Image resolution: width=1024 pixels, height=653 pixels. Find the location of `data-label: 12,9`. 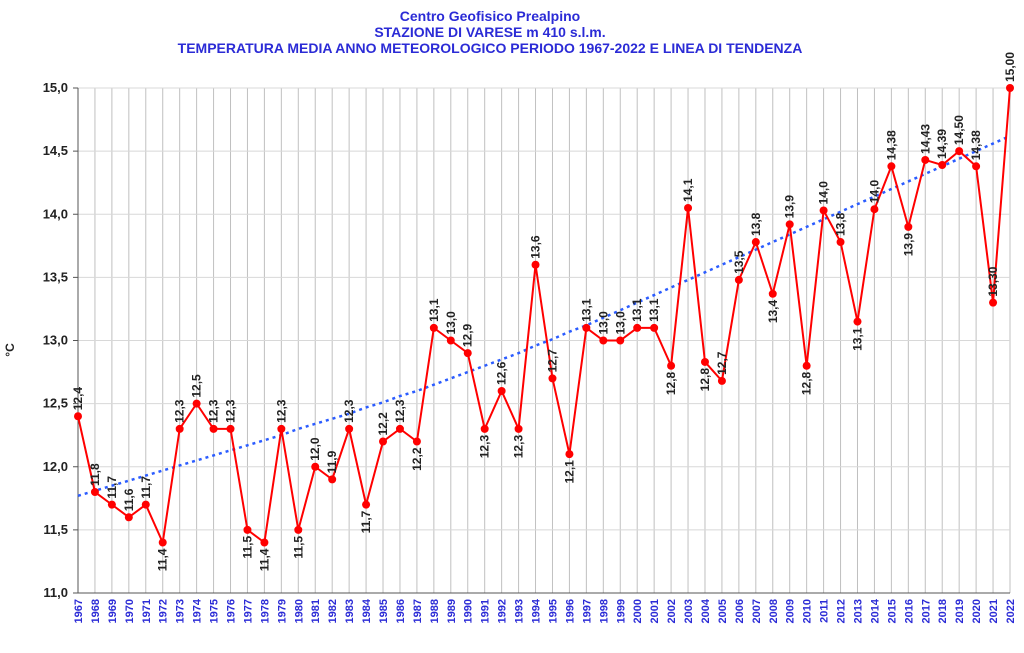

data-label: 12,9 is located at coordinates (468, 335).